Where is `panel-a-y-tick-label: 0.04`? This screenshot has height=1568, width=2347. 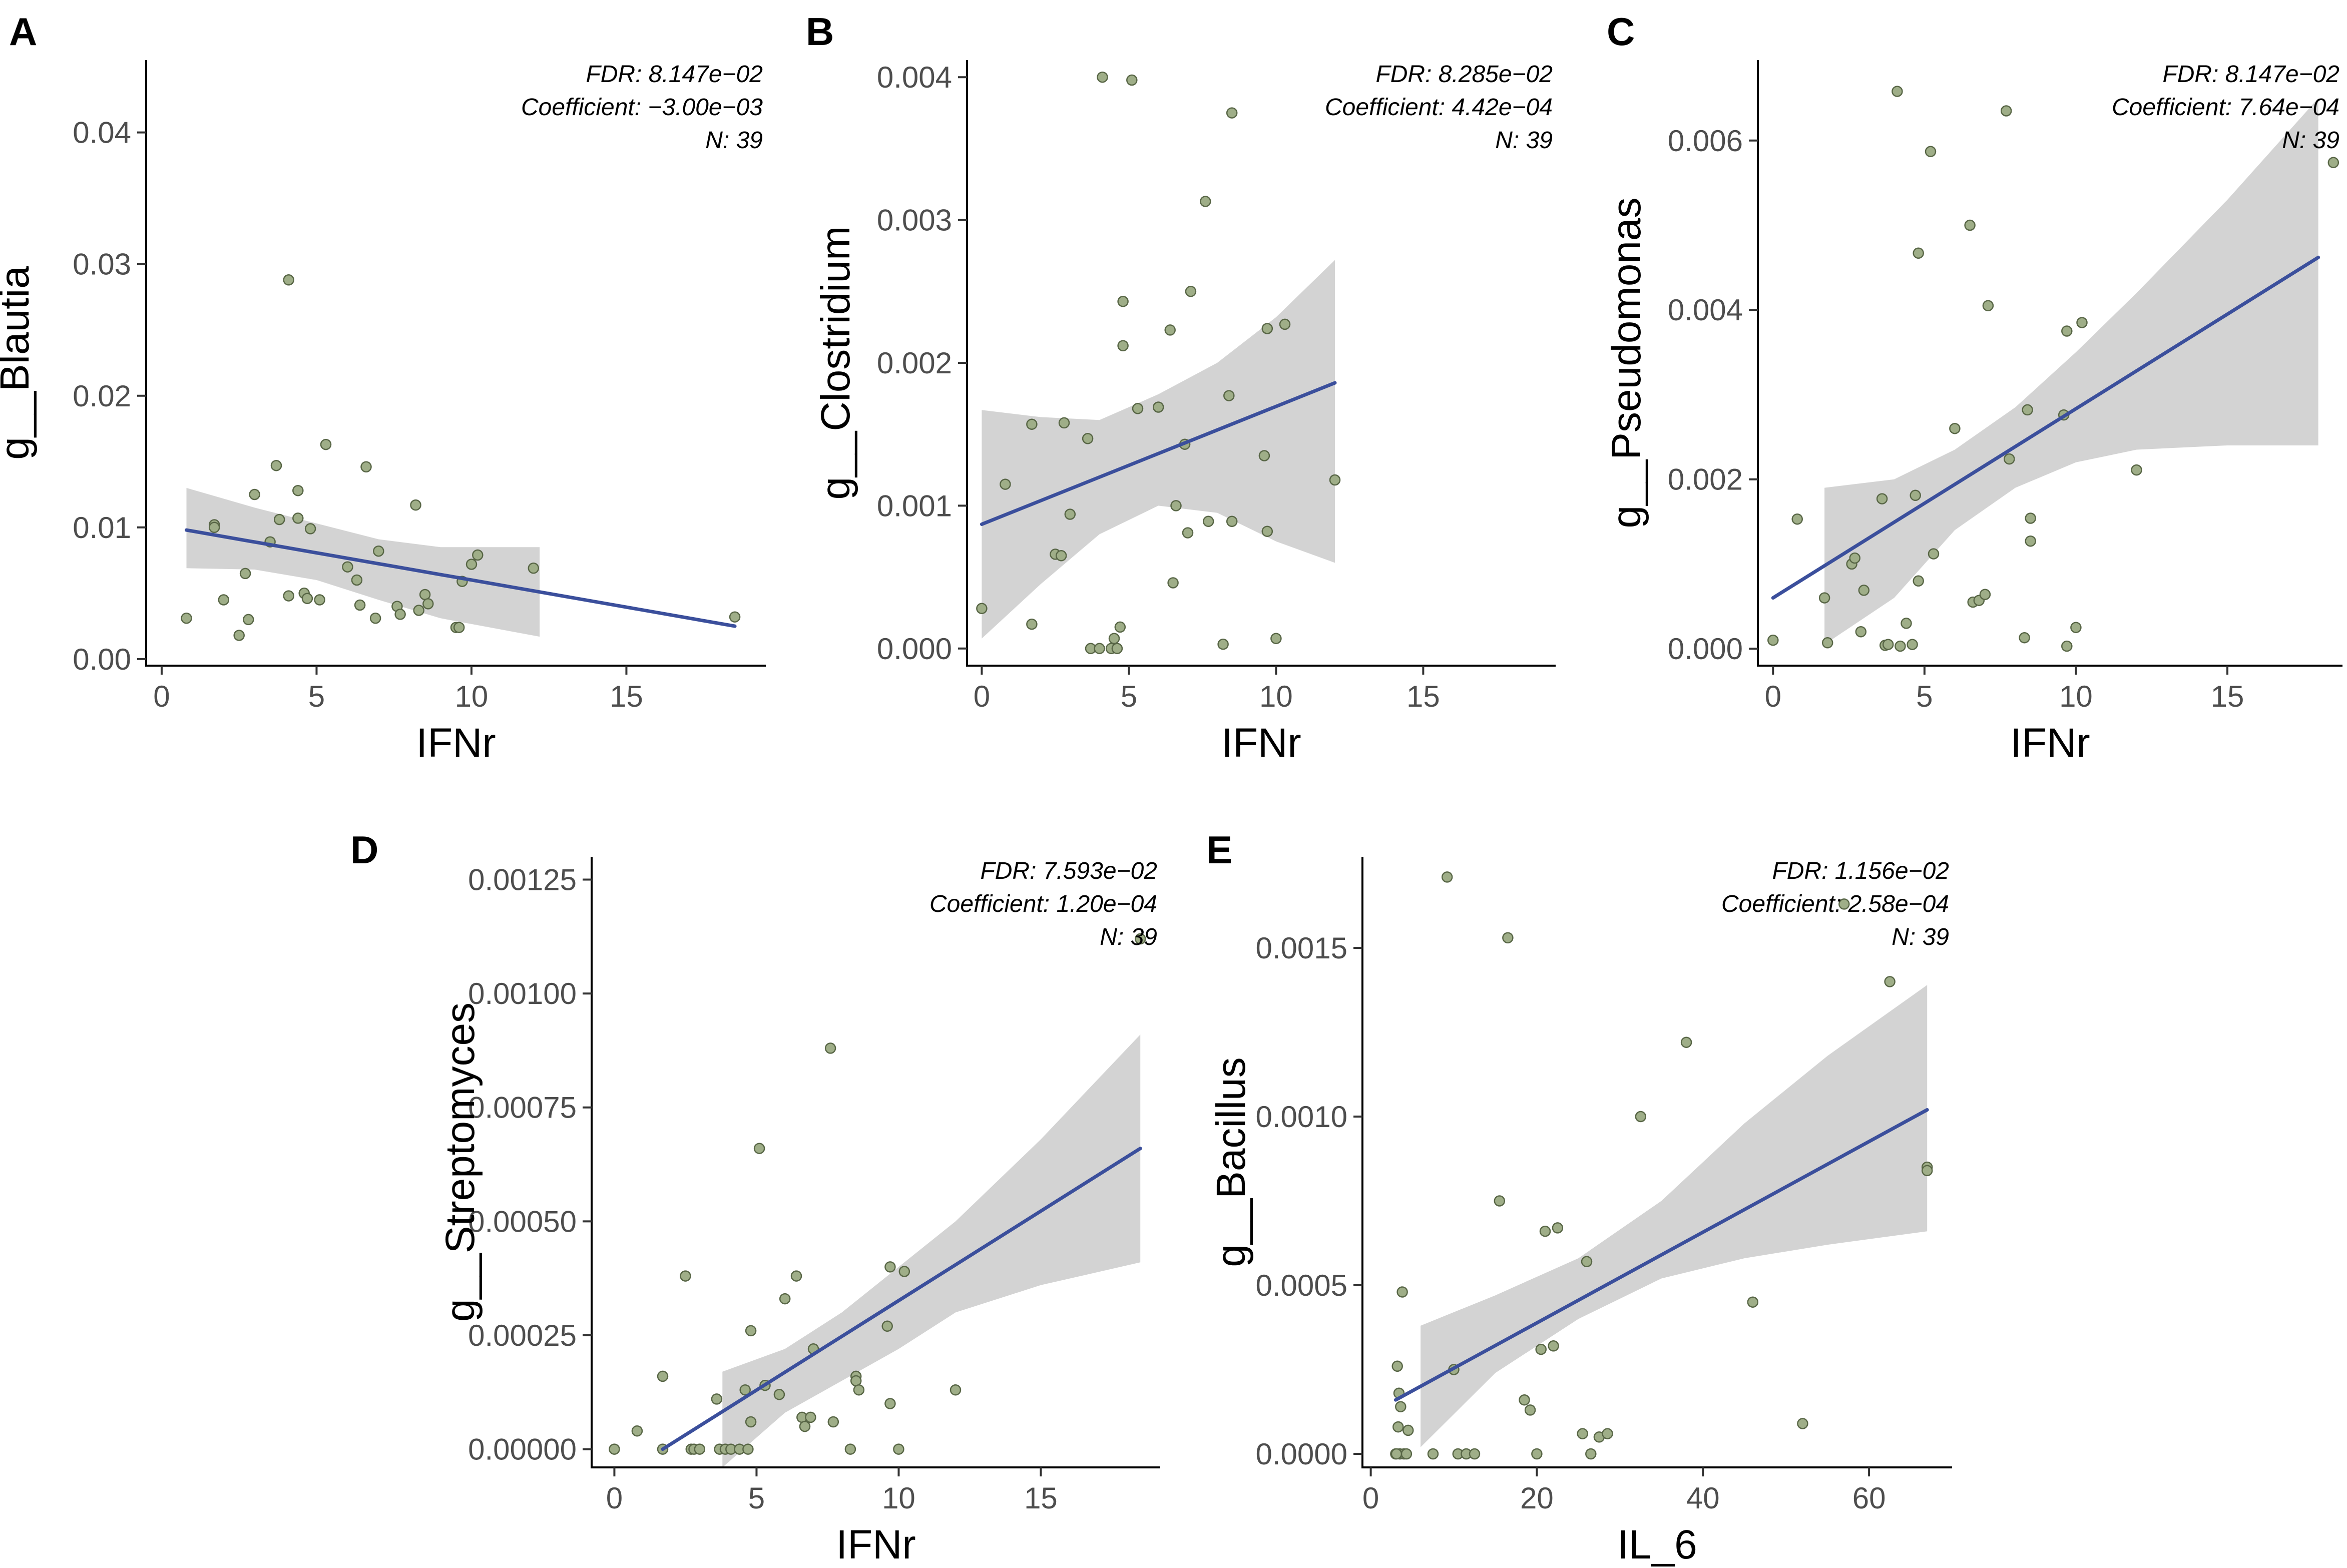
panel-a-y-tick-label: 0.04 is located at coordinates (102, 133).